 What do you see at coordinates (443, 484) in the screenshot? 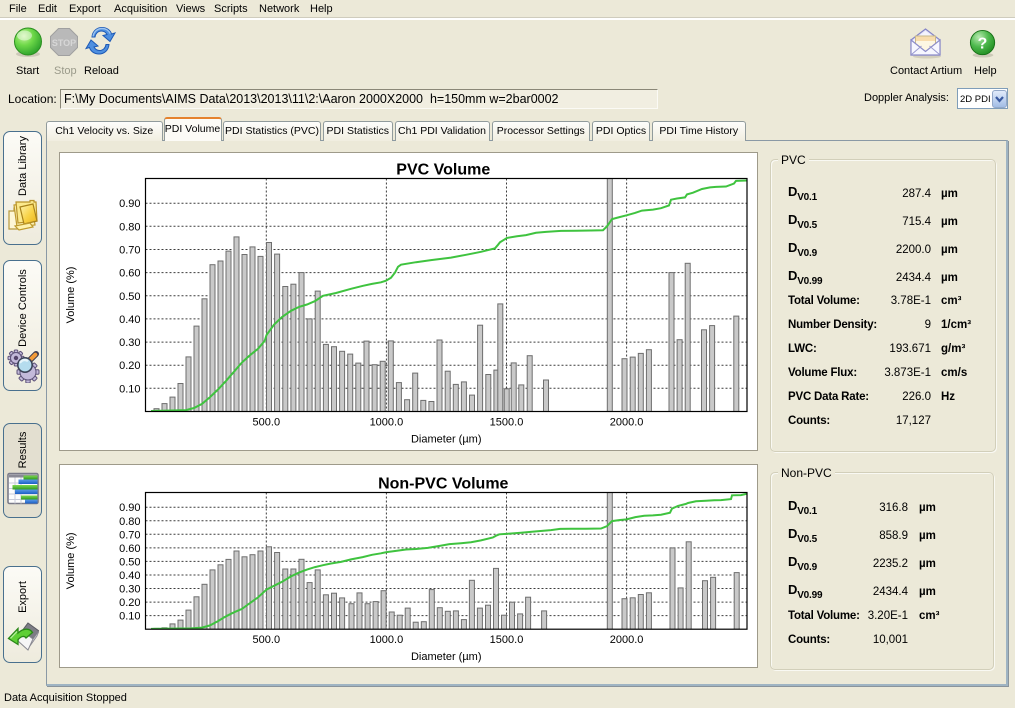
I see `svg-text: Non-PVC Volume` at bounding box center [443, 484].